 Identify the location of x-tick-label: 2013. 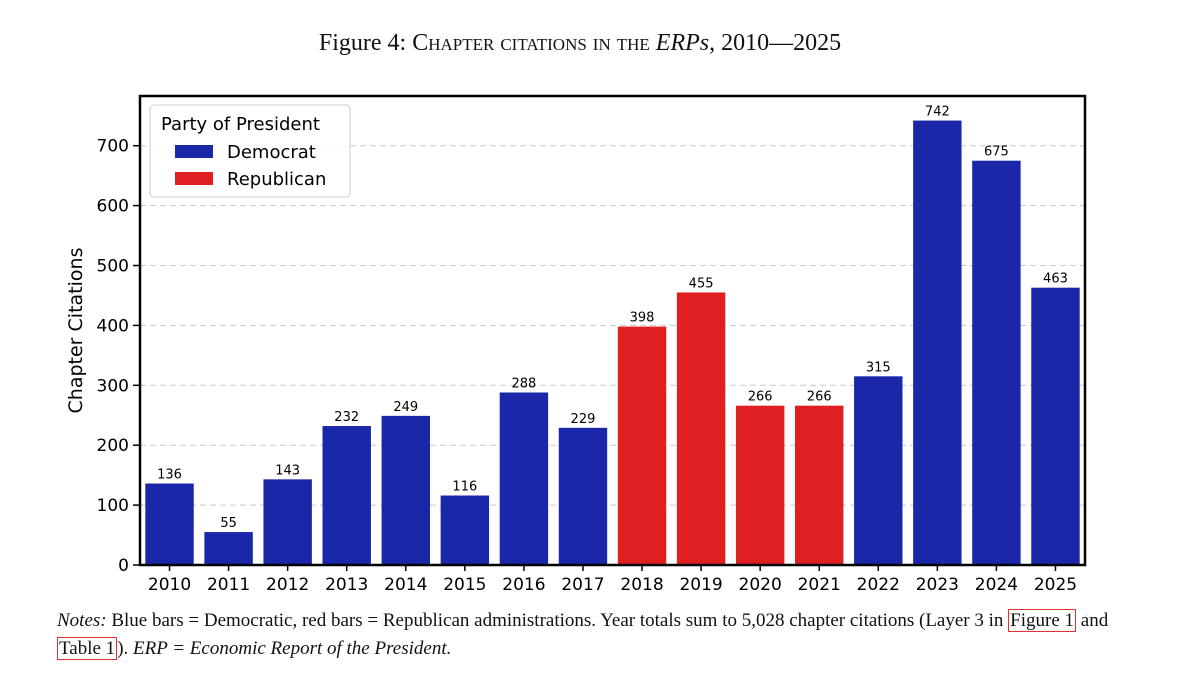
(346, 585).